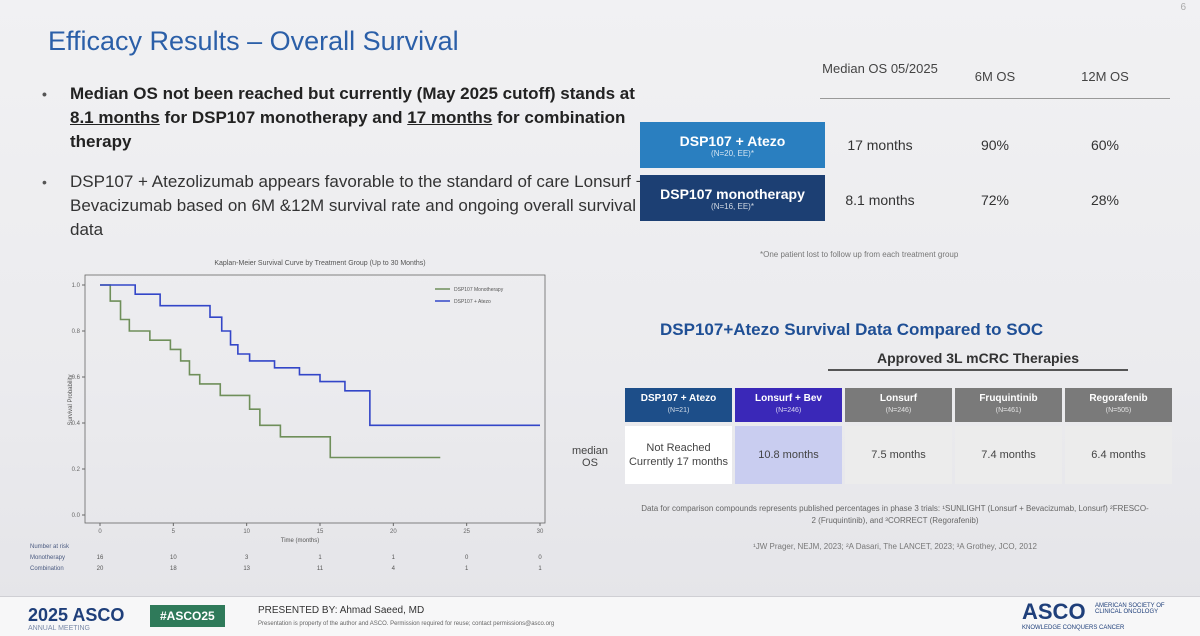 This screenshot has width=1200, height=636. What do you see at coordinates (253, 41) in the screenshot?
I see `slide-title: Efficacy Results – Overall Survival` at bounding box center [253, 41].